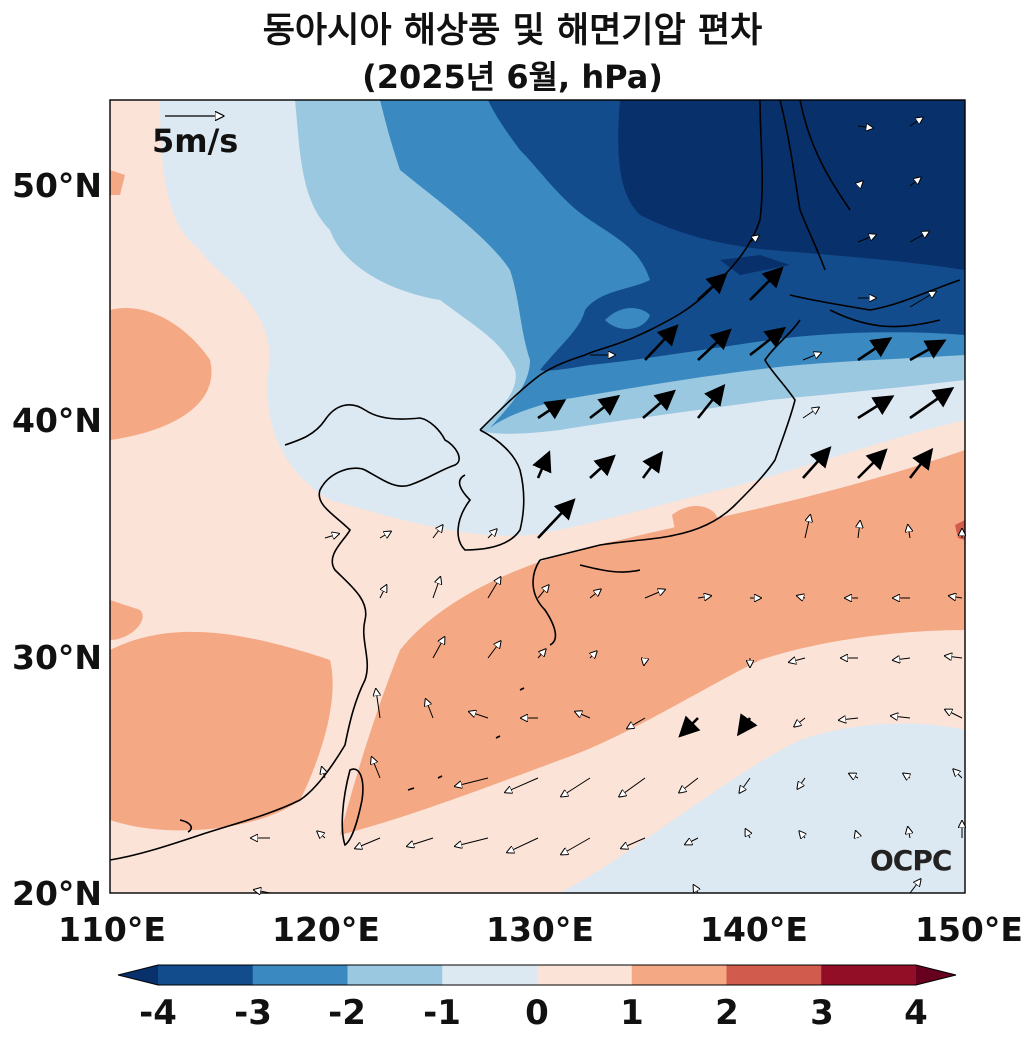  I want to click on lat-tick-40: 40°N, so click(57, 420).